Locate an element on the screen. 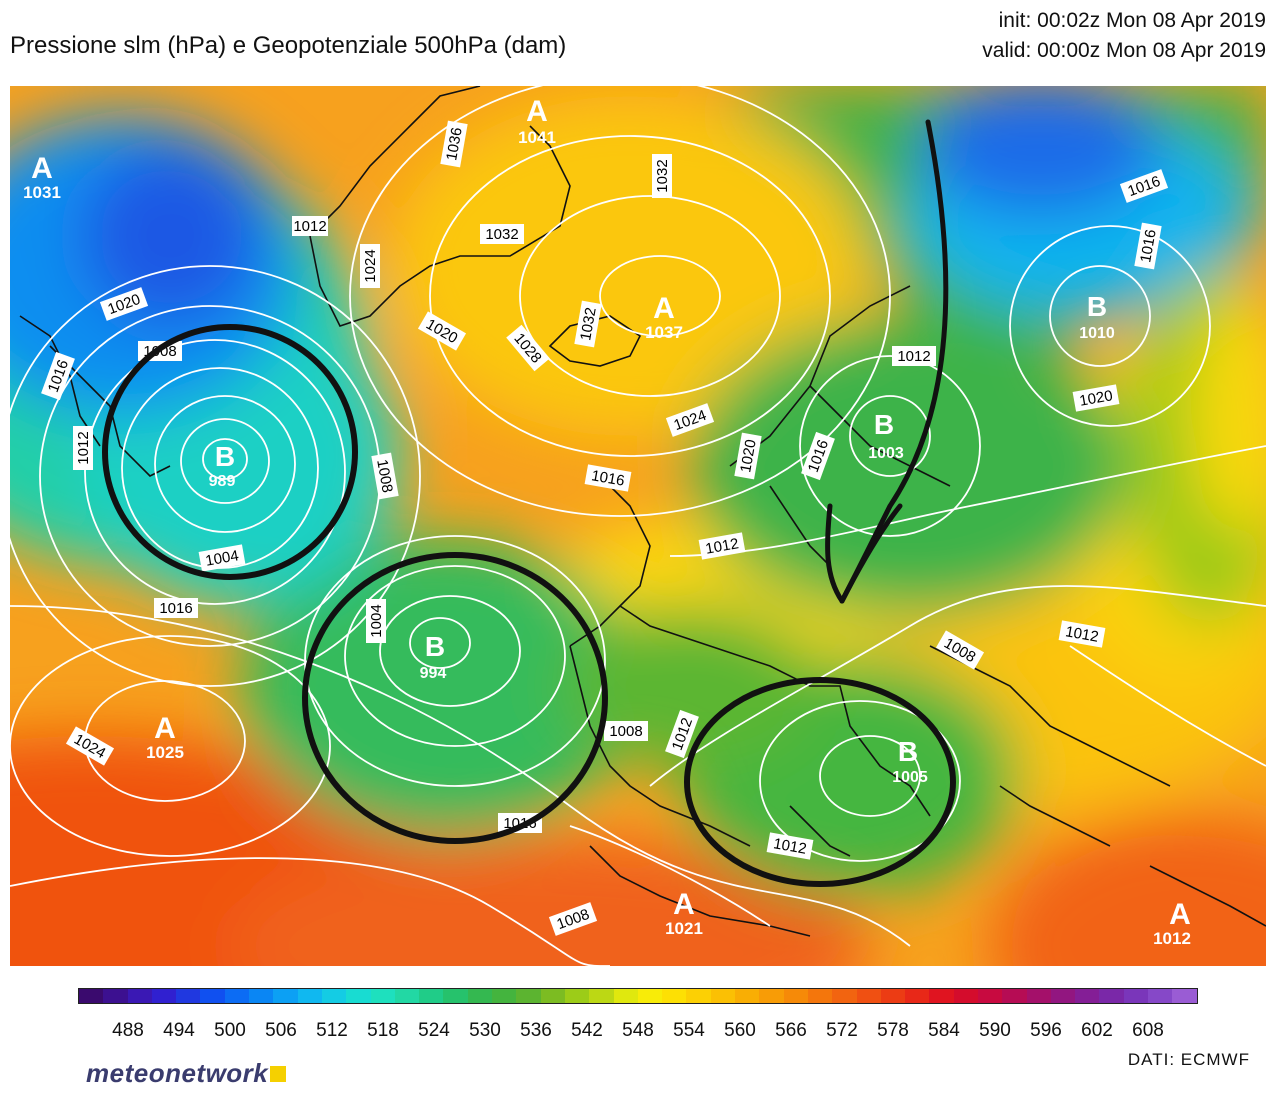 This screenshot has width=1280, height=1100. pressure-center-value: 1005 is located at coordinates (910, 777).